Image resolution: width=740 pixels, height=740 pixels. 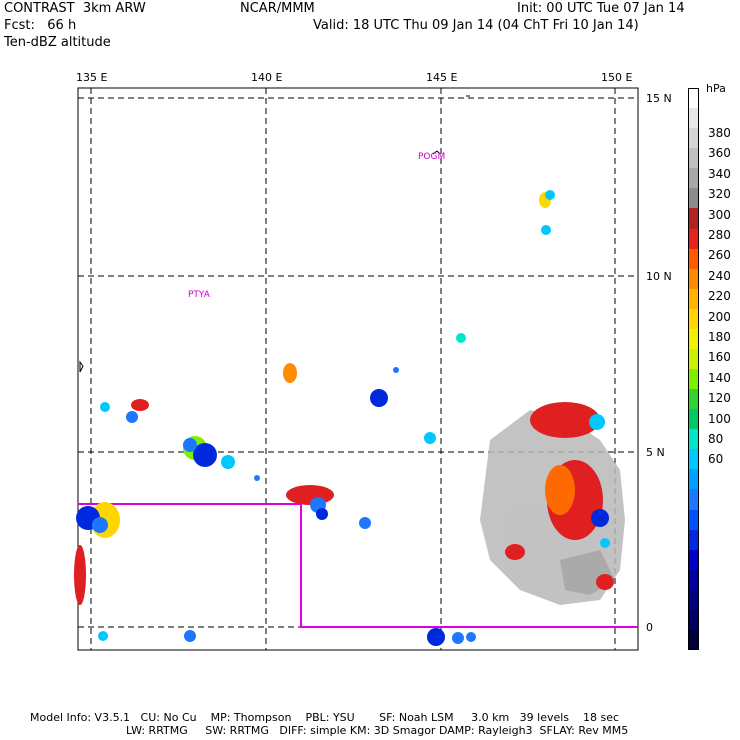 What do you see at coordinates (719, 133) in the screenshot?
I see `colorbar-tick-label: 380` at bounding box center [719, 133].